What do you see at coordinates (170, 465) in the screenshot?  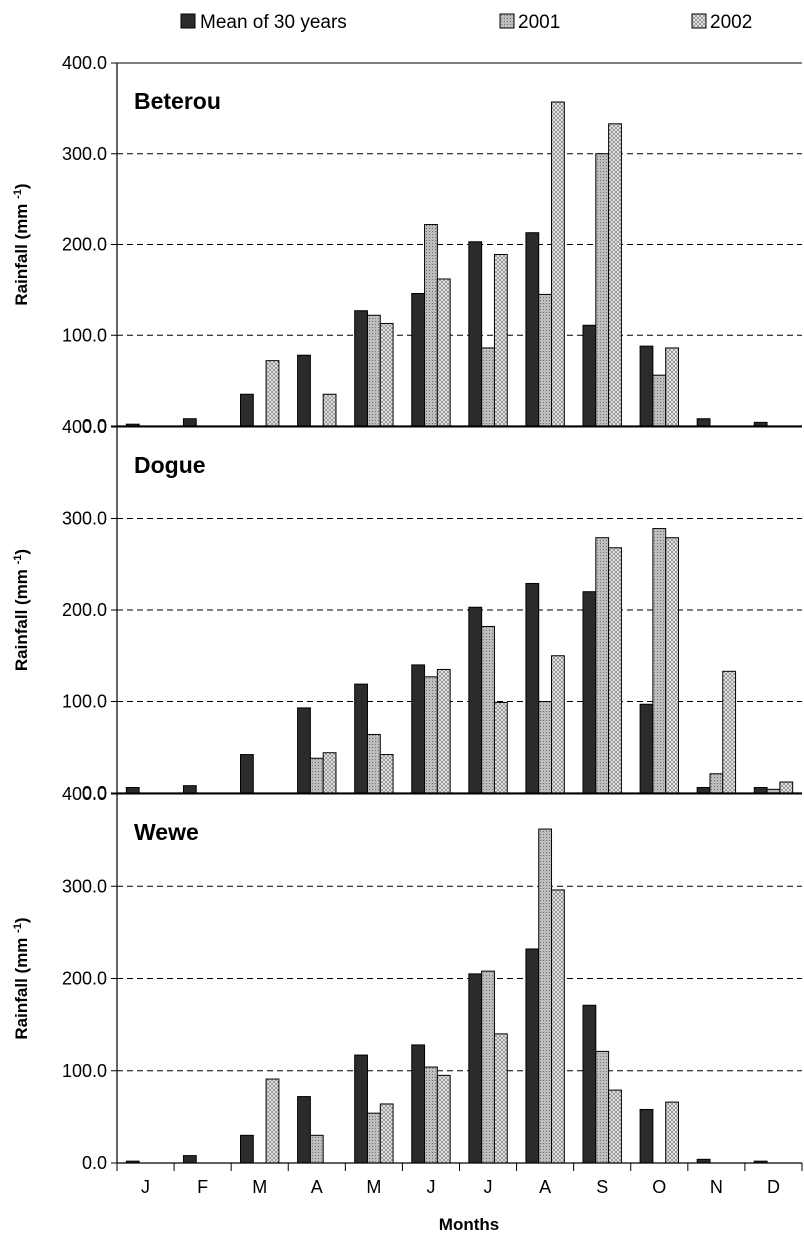 I see `panel-title: Dogue` at bounding box center [170, 465].